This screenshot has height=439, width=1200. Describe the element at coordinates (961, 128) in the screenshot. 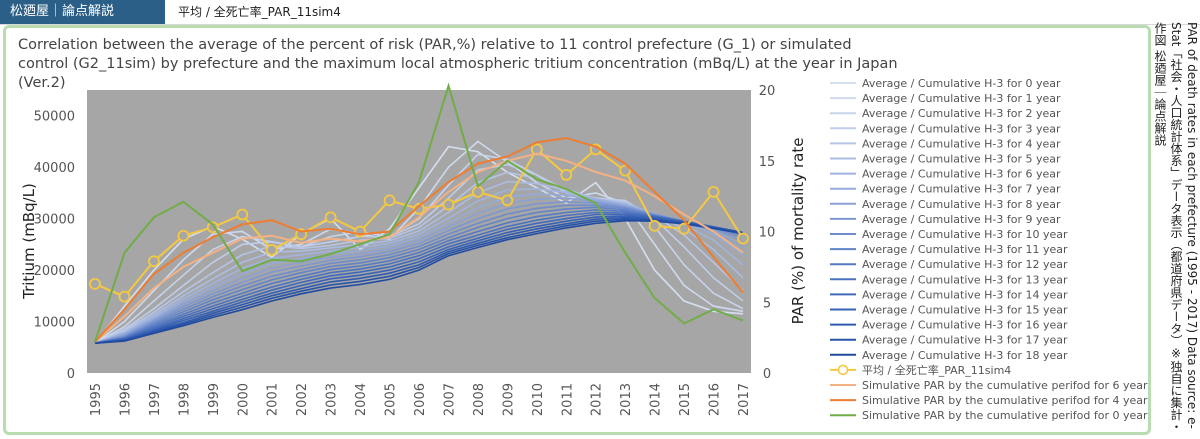

I see `legend-entry: Average / Cumulative H-3 for 3 year` at that location.